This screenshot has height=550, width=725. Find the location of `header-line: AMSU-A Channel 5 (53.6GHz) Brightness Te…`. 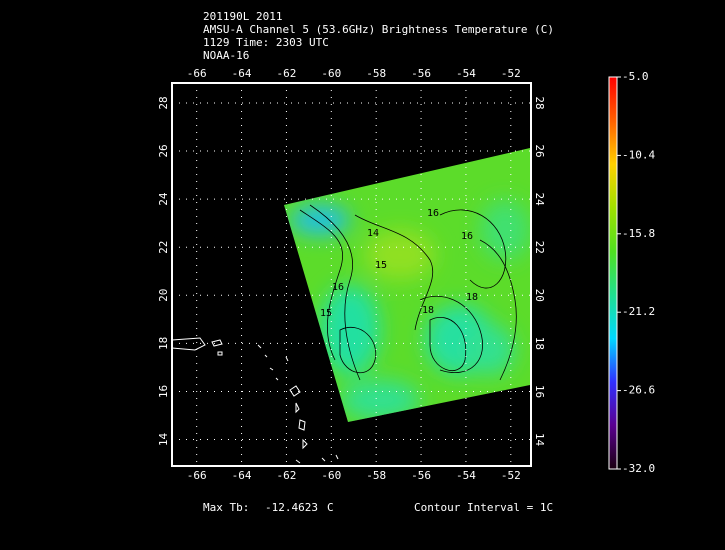

header-line: AMSU-A Channel 5 (53.6GHz) Brightness Te… is located at coordinates (378, 29).